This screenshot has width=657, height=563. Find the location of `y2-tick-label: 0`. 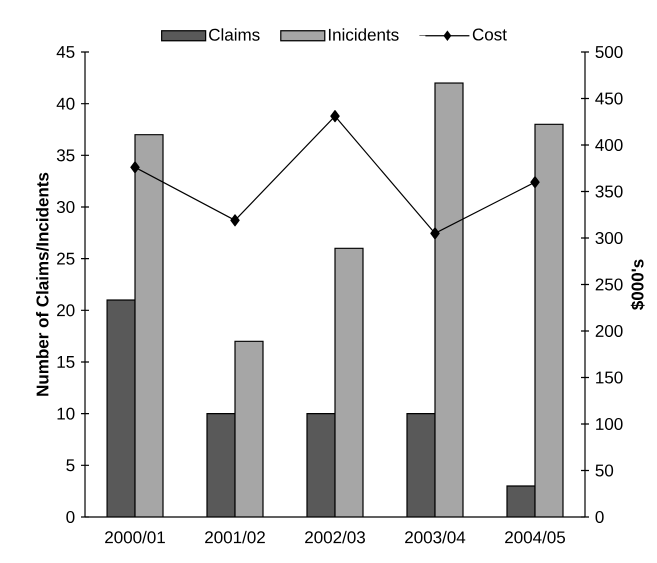

y2-tick-label: 0 is located at coordinates (600, 517).